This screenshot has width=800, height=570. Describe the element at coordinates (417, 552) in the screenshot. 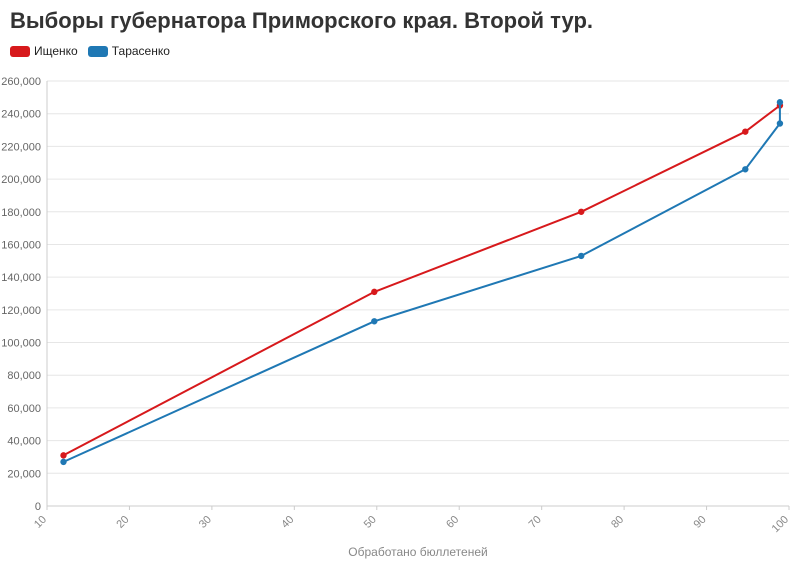

I see `x-axis-label: Обработано бюллетеней` at that location.